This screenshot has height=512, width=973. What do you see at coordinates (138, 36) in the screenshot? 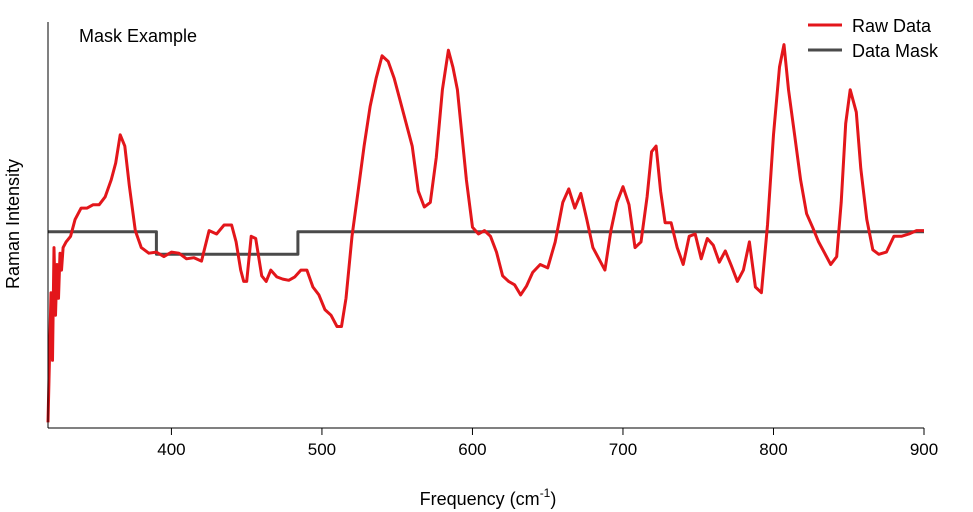
I see `chart-annotation: Mask Example` at bounding box center [138, 36].